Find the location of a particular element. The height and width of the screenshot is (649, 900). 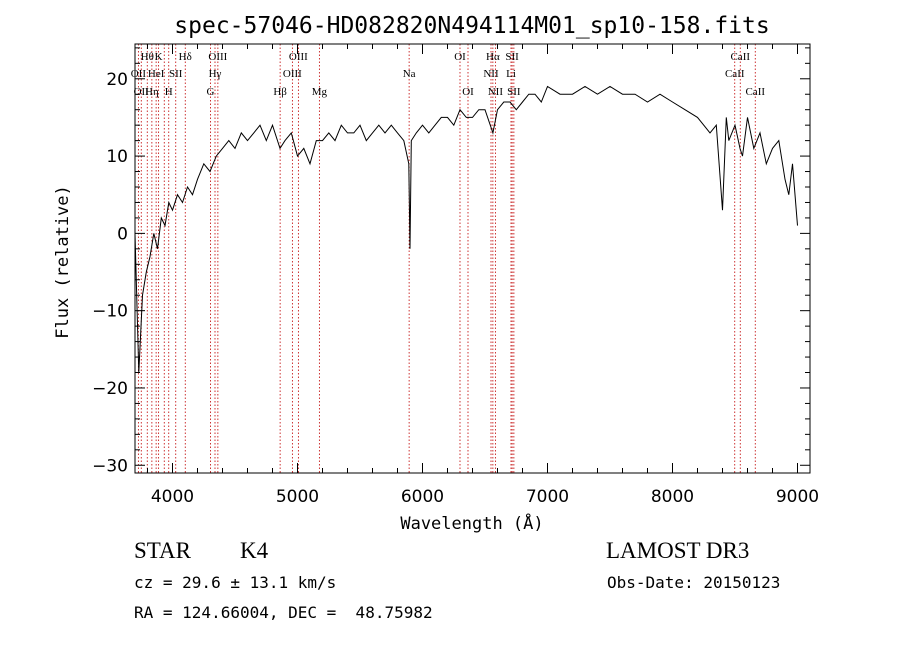

x-tick-label: 9000 is located at coordinates (797, 497).